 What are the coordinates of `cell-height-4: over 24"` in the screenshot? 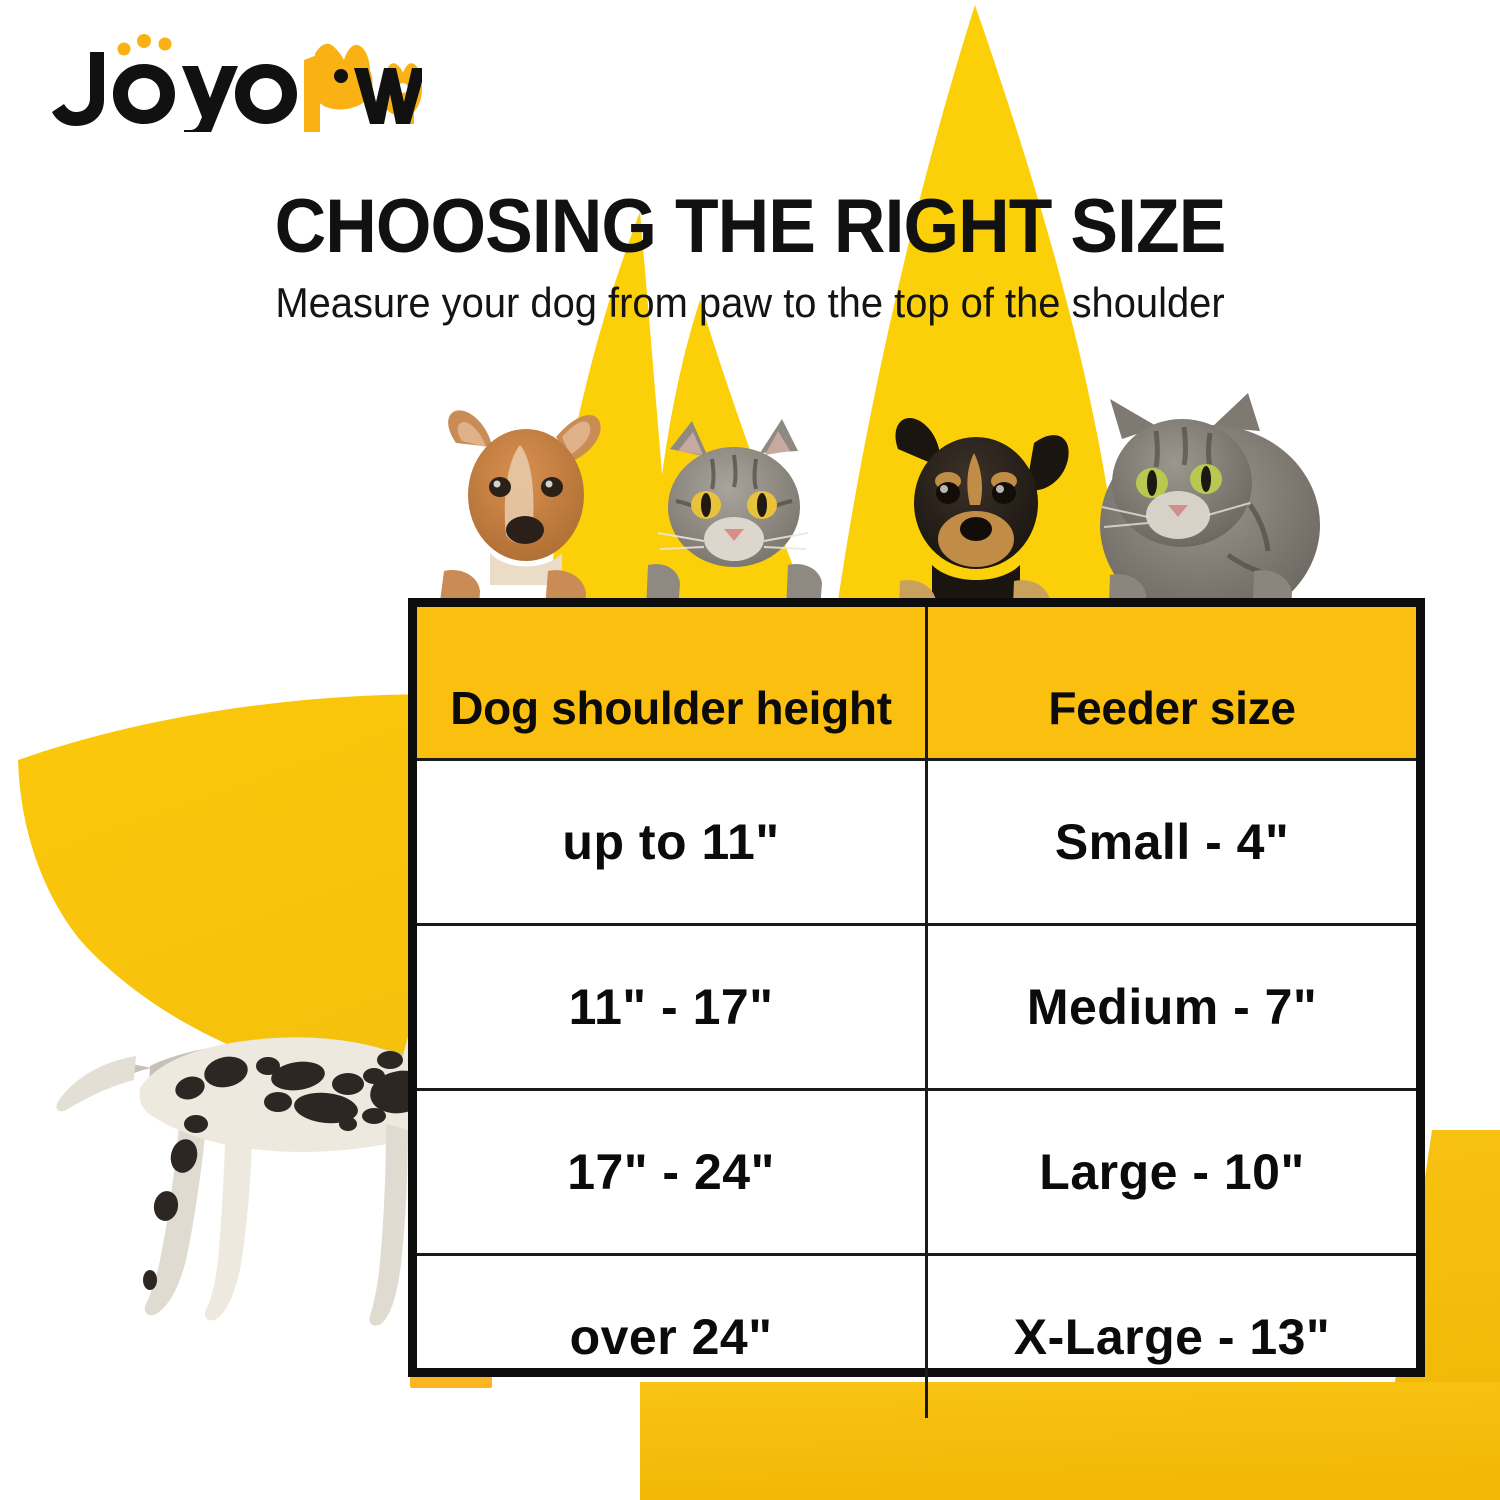 It's located at (672, 1335).